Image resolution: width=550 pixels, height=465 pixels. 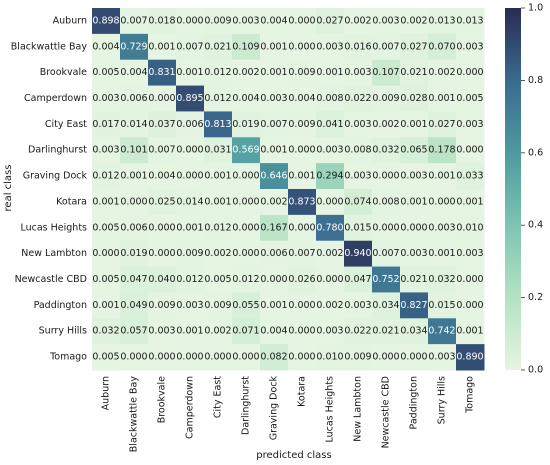 What do you see at coordinates (133, 331) in the screenshot?
I see `cell-value-label: 0.057` at bounding box center [133, 331].